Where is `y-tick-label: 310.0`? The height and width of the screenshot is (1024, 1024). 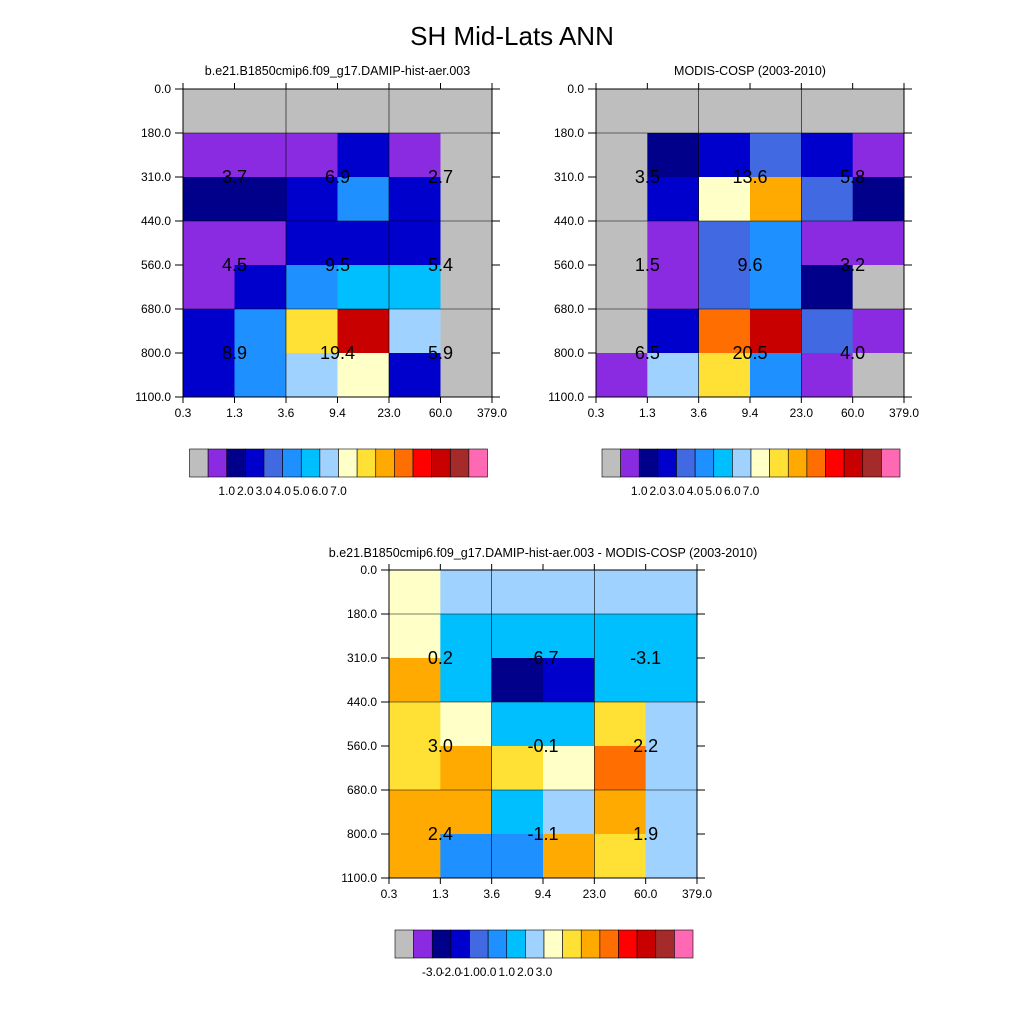 y-tick-label: 310.0 is located at coordinates (569, 177).